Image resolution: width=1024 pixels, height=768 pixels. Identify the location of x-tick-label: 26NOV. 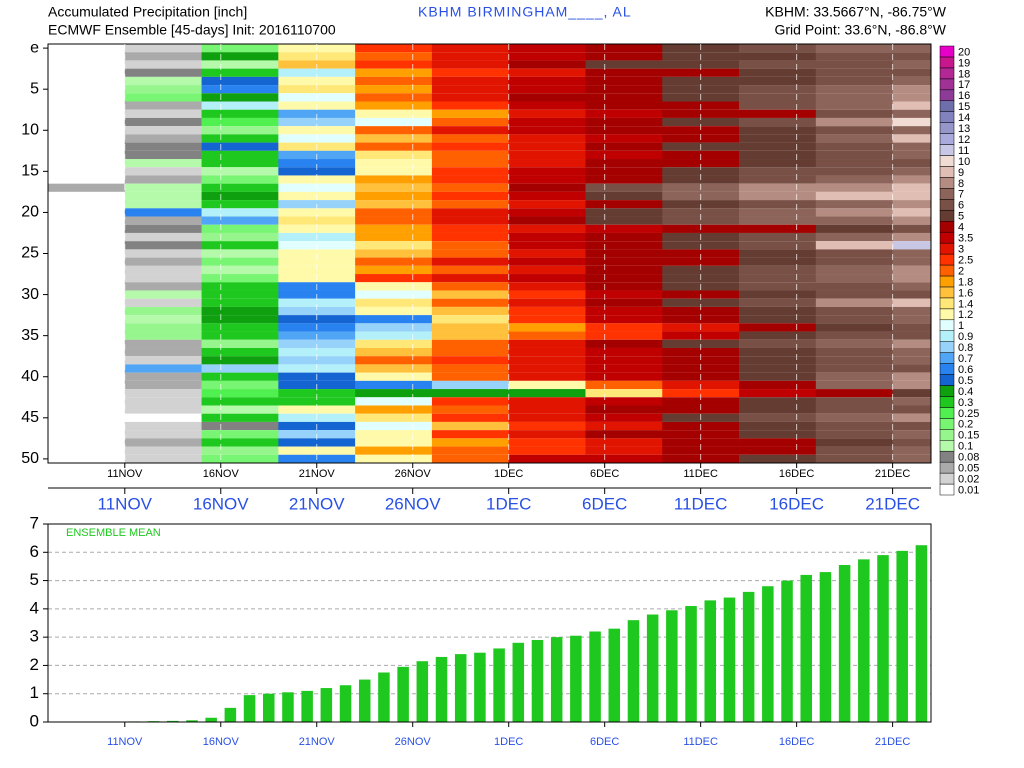
(413, 474).